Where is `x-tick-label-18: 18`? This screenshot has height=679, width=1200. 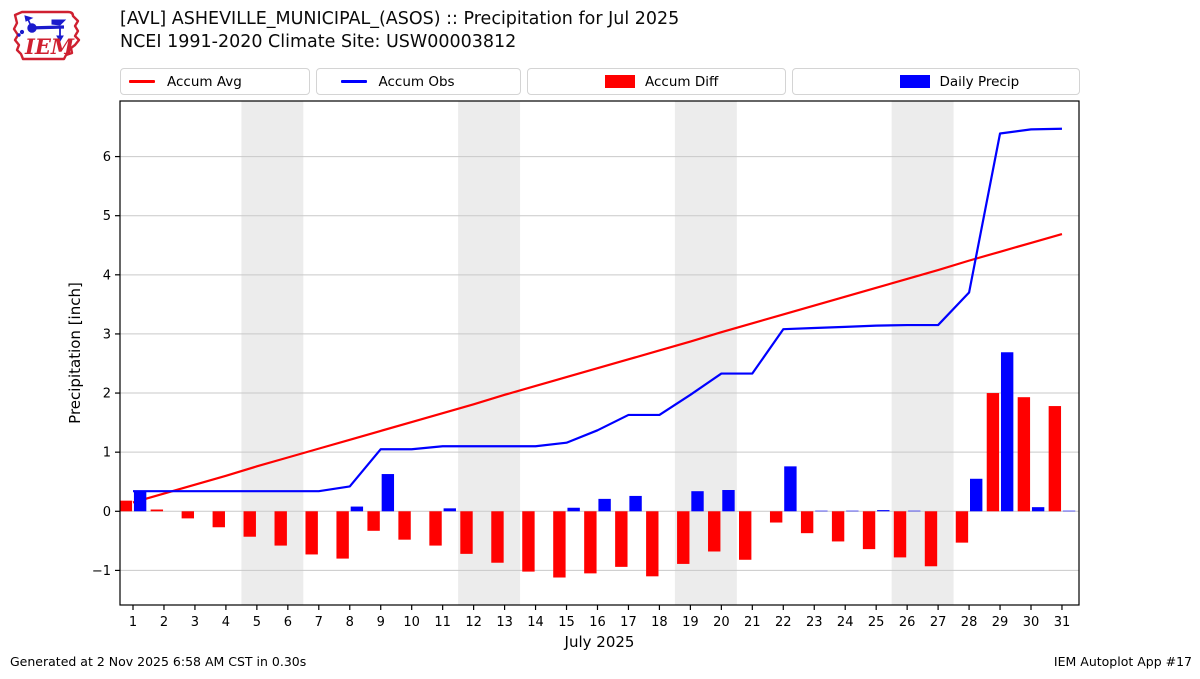
x-tick-label-18: 18 is located at coordinates (659, 622).